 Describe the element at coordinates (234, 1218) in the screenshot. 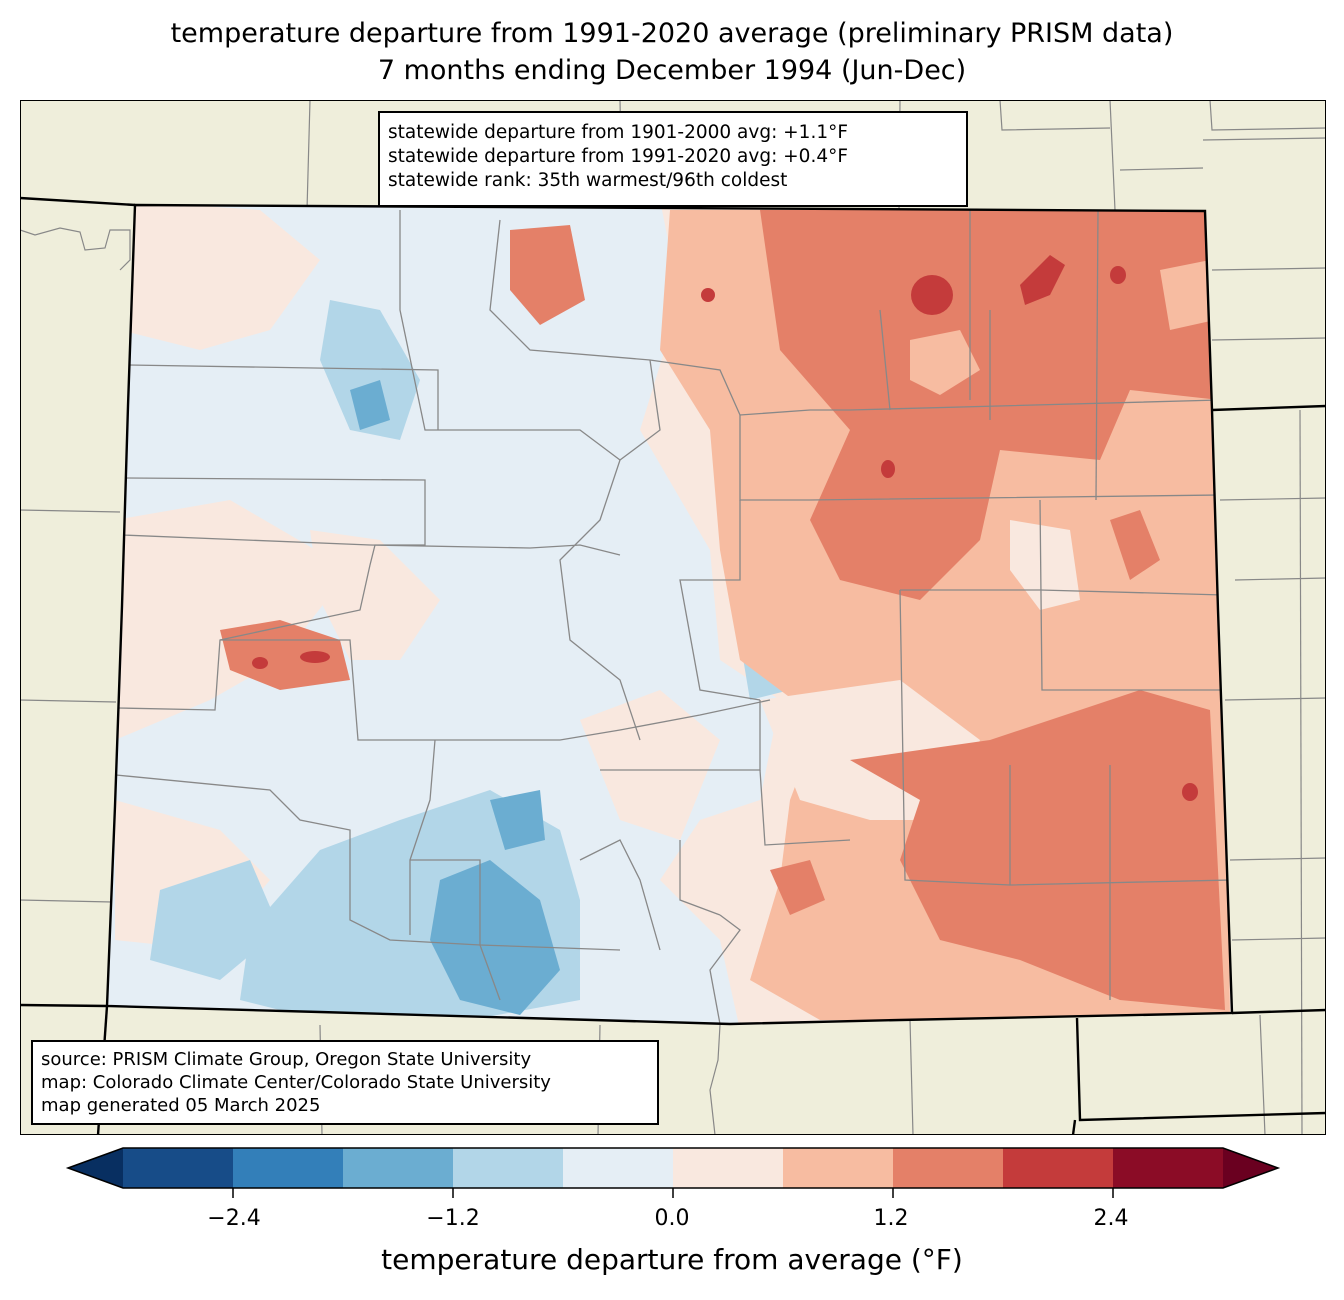

I see `colorbar-tick-label: −2.4` at that location.